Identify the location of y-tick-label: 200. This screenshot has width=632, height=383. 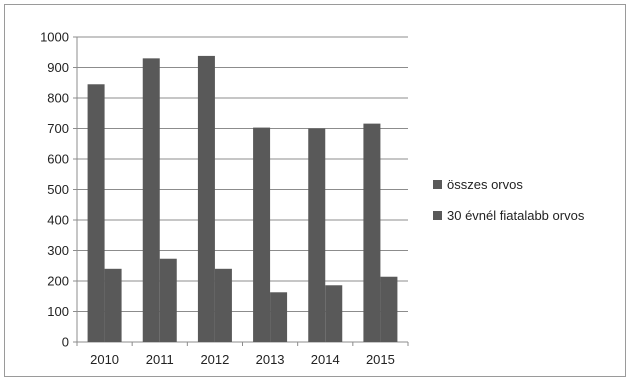
(58, 281).